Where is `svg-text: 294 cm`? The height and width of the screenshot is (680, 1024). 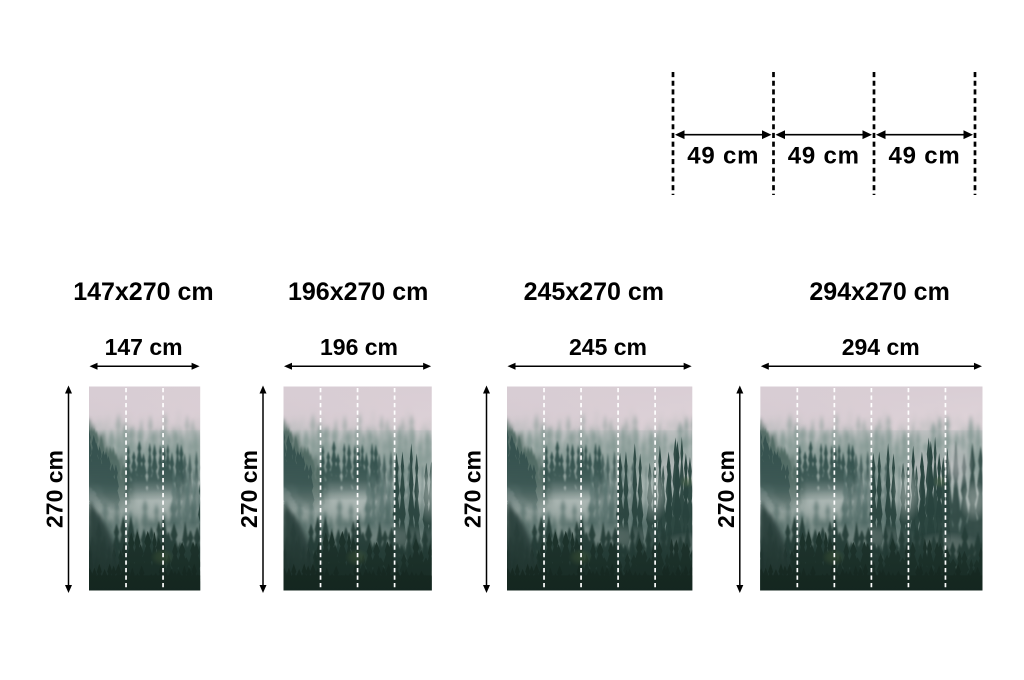
svg-text: 294 cm is located at coordinates (881, 347).